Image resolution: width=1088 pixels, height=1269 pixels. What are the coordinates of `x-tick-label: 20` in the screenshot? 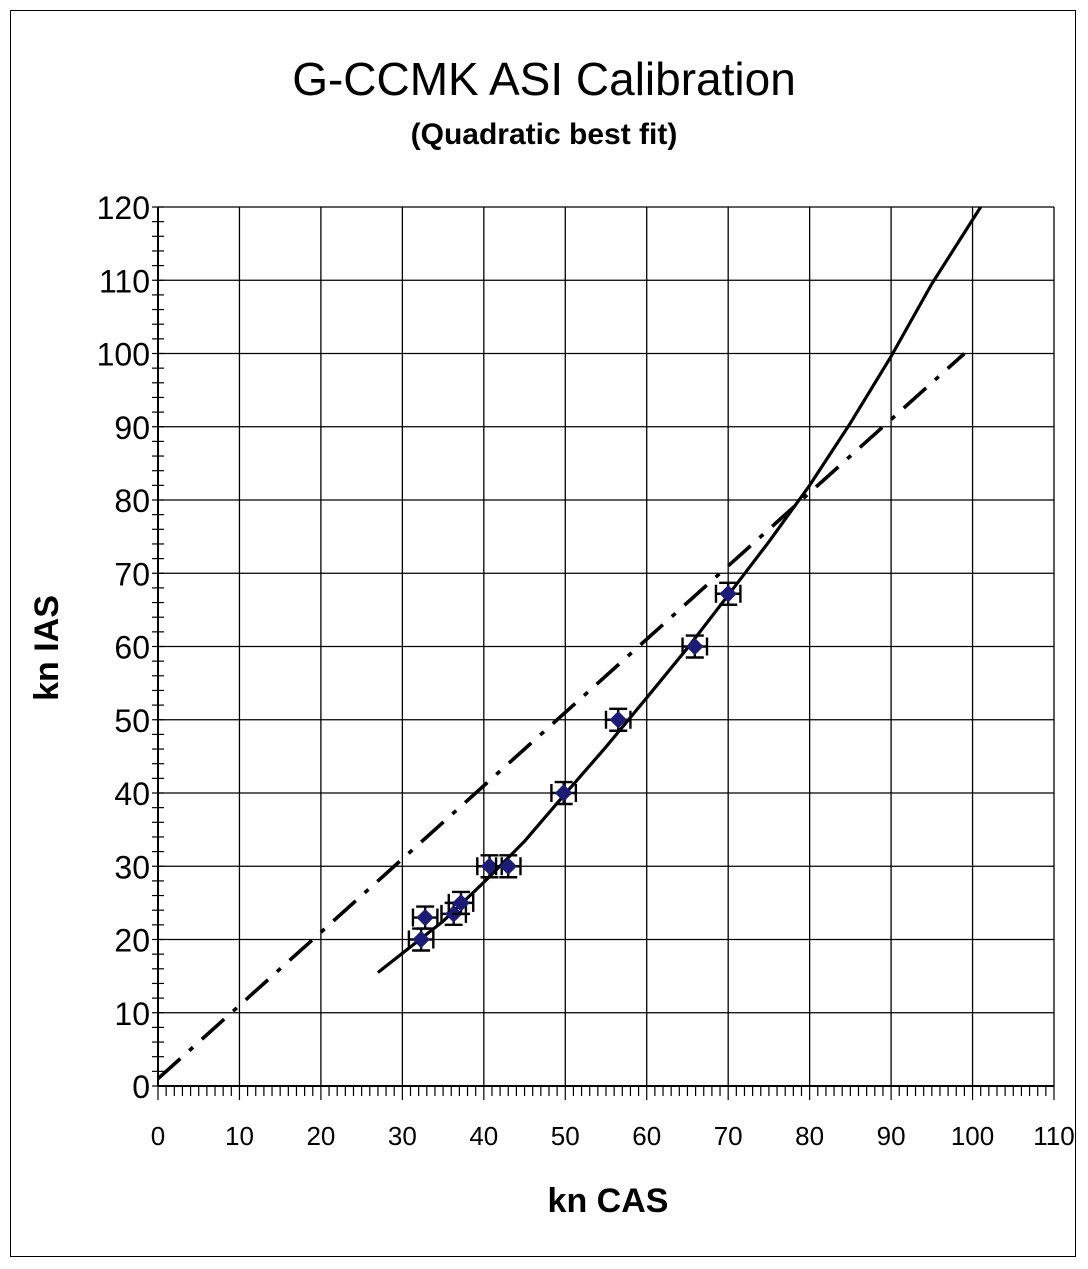 It's located at (320, 1136).